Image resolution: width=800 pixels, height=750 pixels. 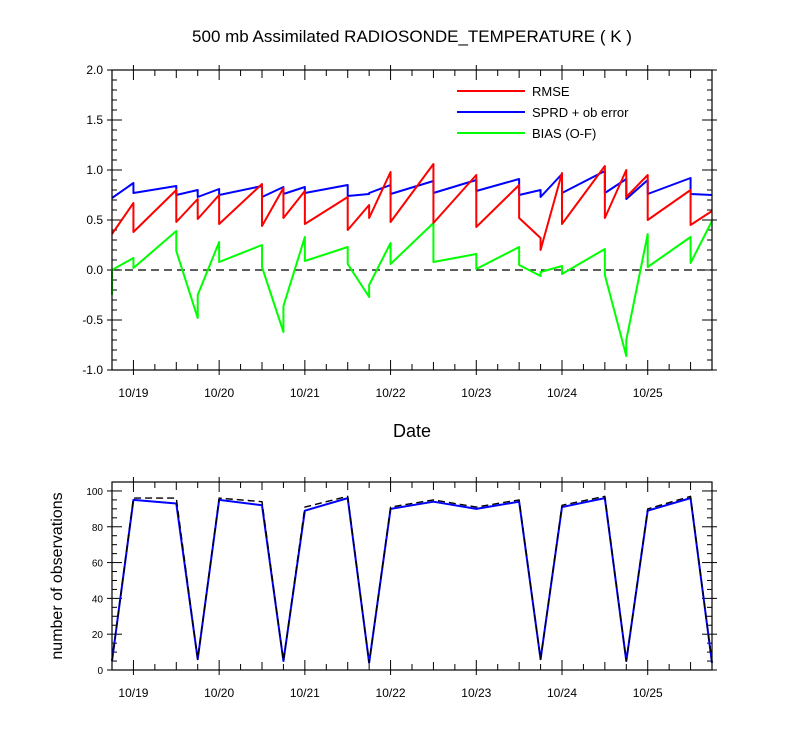 I want to click on bottom-y-tick-labels: 0 20 40 60 80 100, so click(x=94, y=582).